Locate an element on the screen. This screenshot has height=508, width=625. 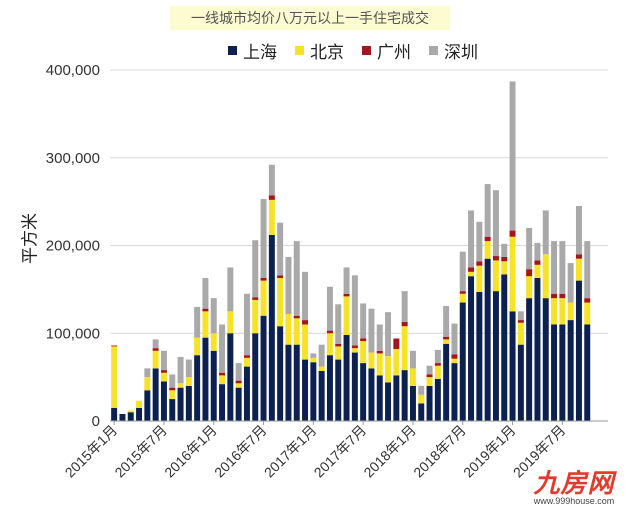
legend-swatch-guangzhou is located at coordinates (366, 50).